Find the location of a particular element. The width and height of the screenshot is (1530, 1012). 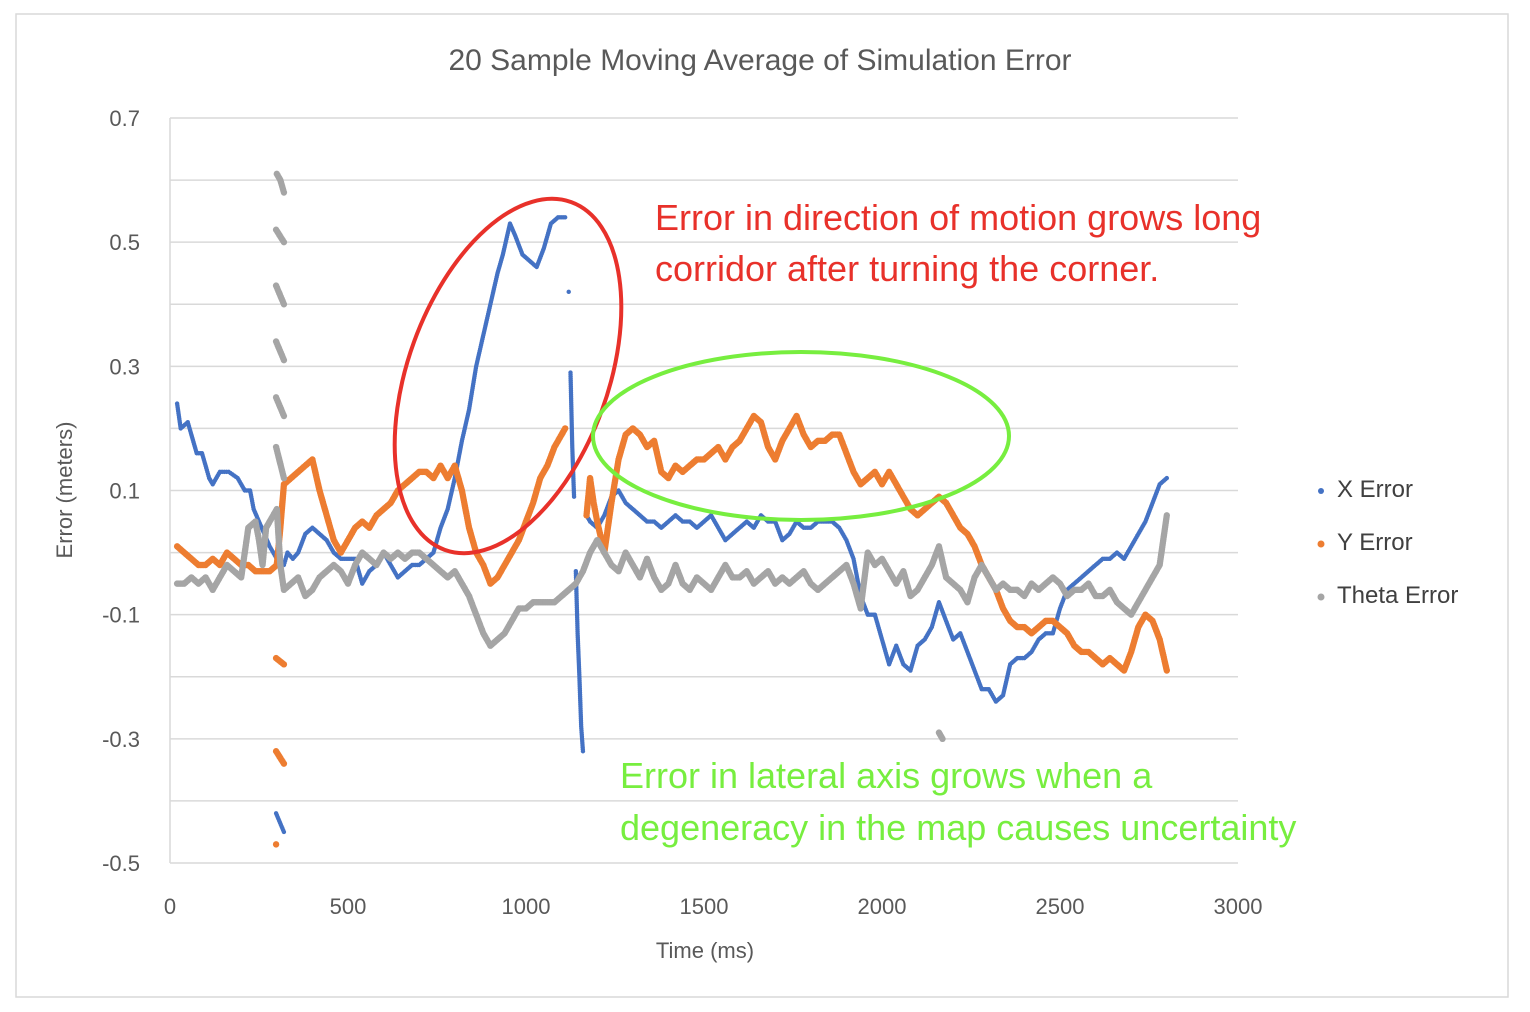

x-tick-label: 1000 is located at coordinates (526, 906).